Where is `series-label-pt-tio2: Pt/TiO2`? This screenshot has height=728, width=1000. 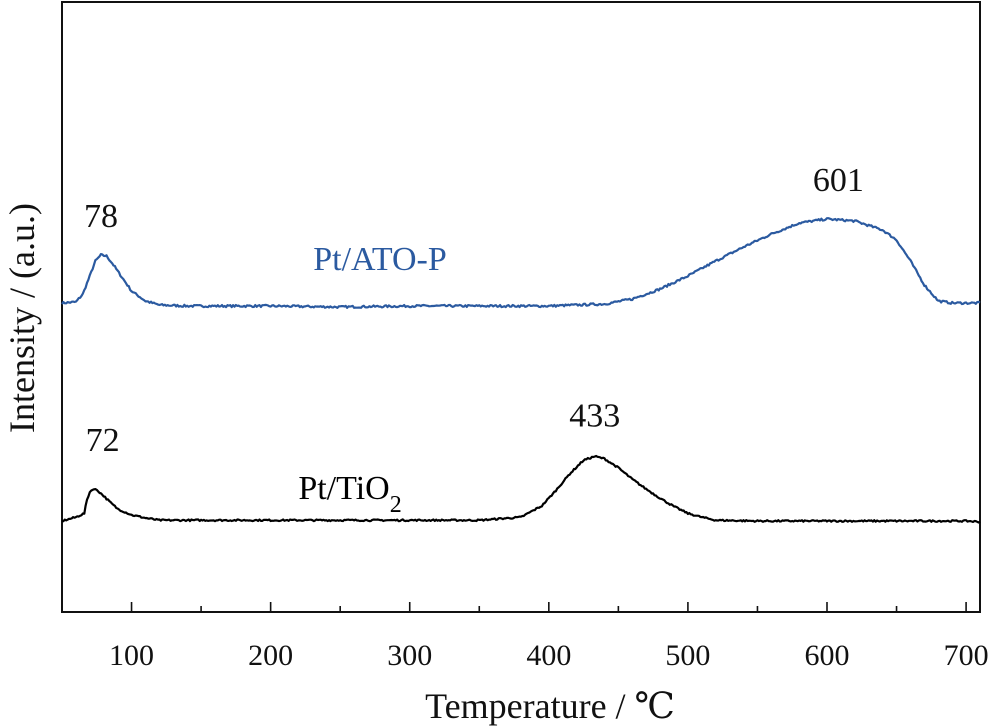
series-label-pt-tio2: Pt/TiO2 is located at coordinates (349, 494).